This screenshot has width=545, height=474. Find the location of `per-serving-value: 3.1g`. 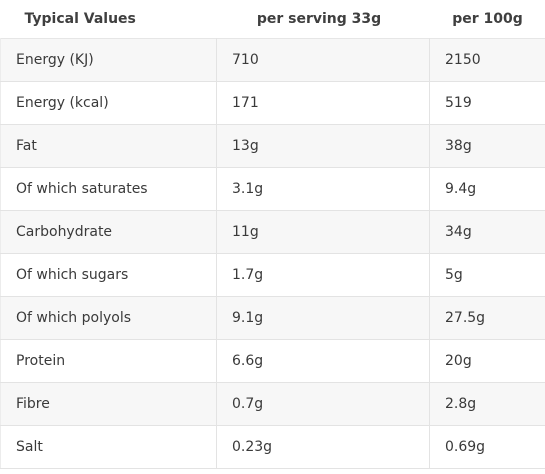

per-serving-value: 3.1g is located at coordinates (323, 189).